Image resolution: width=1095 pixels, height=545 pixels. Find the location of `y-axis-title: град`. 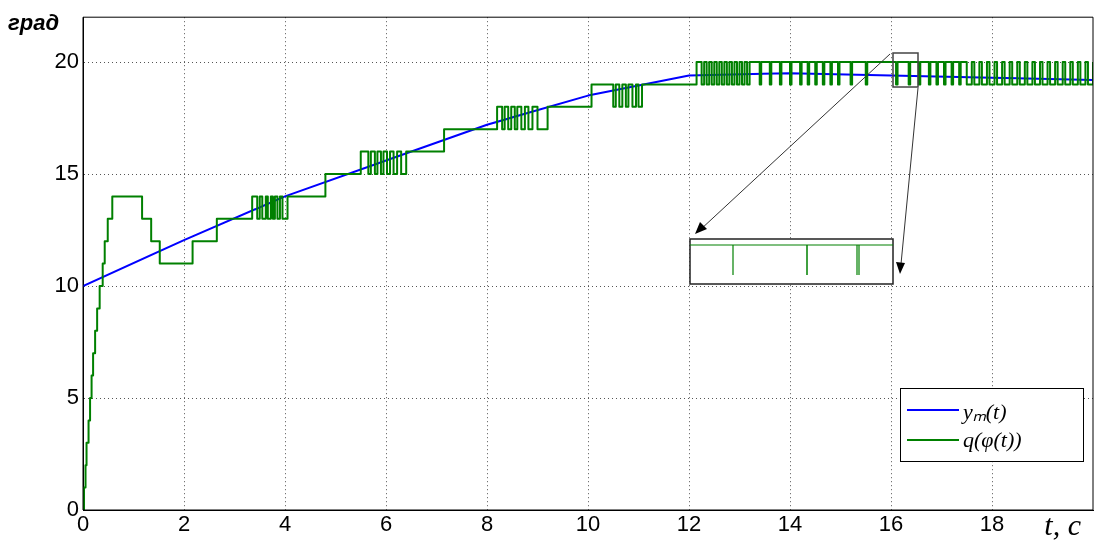

y-axis-title: град is located at coordinates (34, 23).